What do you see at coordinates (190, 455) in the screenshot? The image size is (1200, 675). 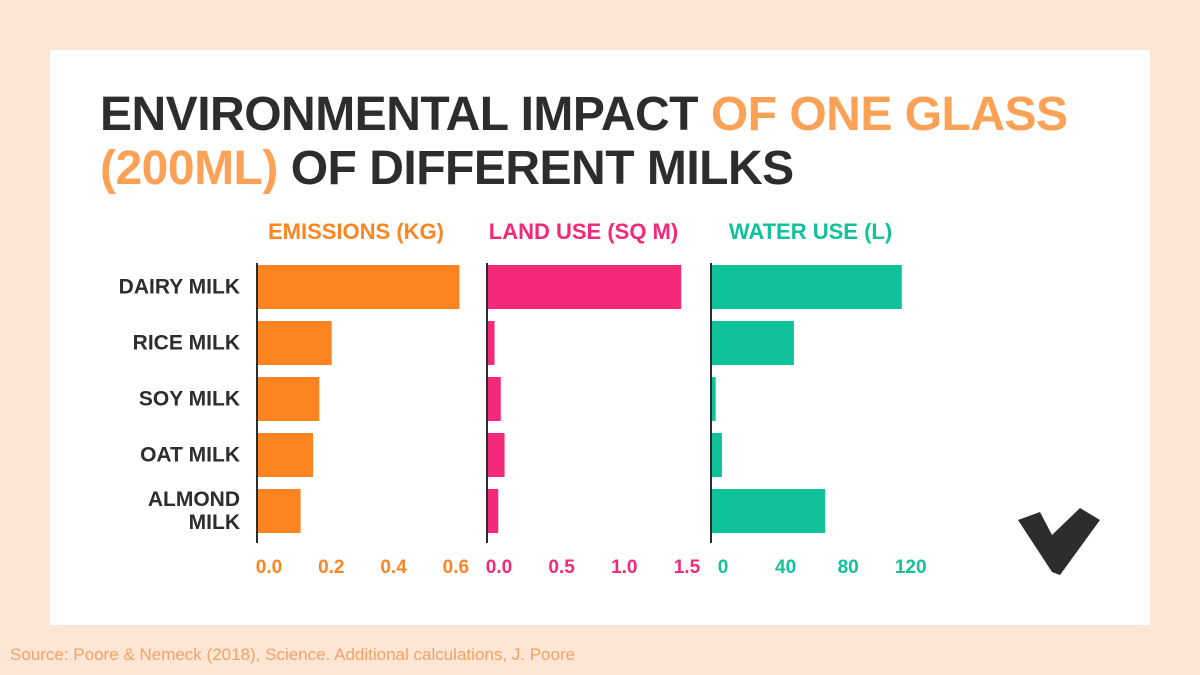 I see `category-label: OAT MILK` at bounding box center [190, 455].